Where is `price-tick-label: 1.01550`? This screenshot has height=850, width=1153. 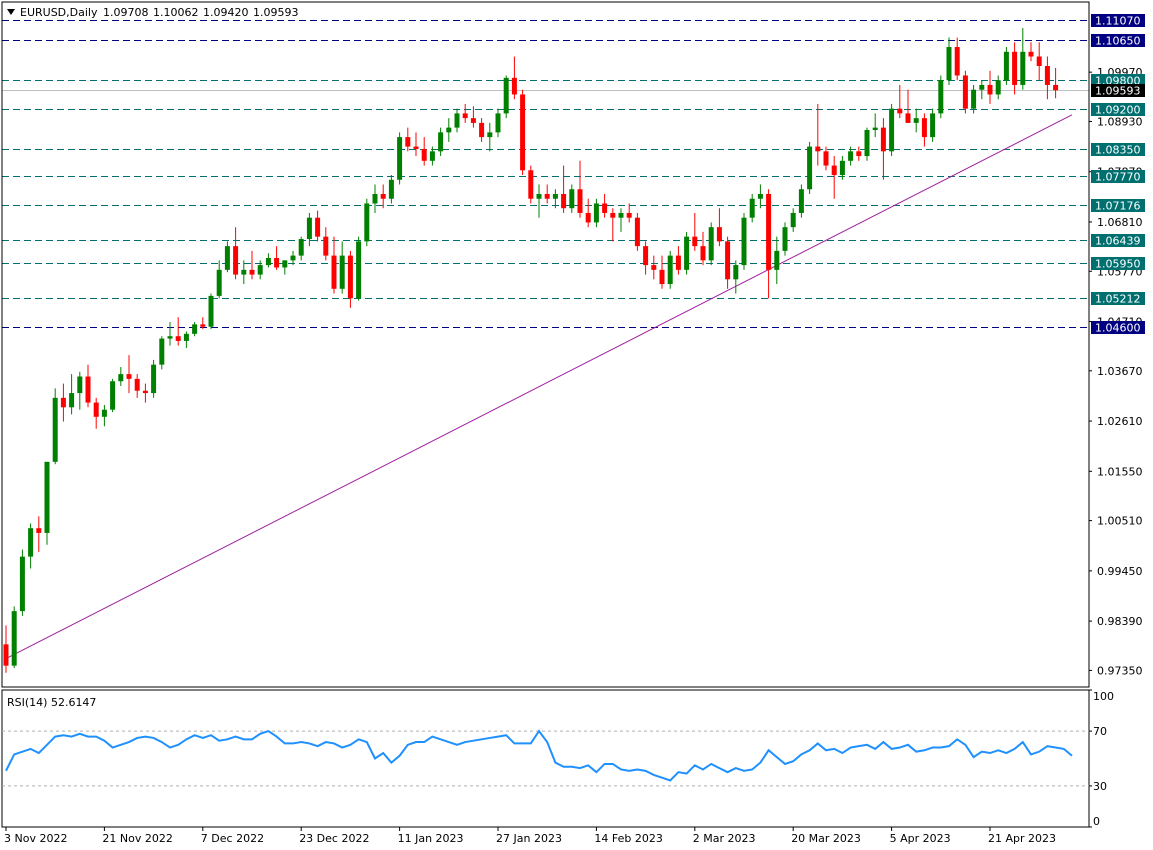 price-tick-label: 1.01550 is located at coordinates (1120, 471).